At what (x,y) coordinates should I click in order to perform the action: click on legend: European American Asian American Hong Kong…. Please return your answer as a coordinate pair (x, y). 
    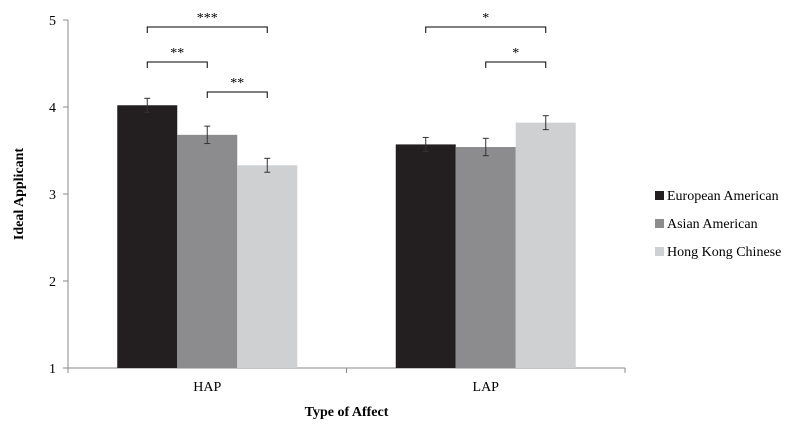
    Looking at the image, I should click on (718, 224).